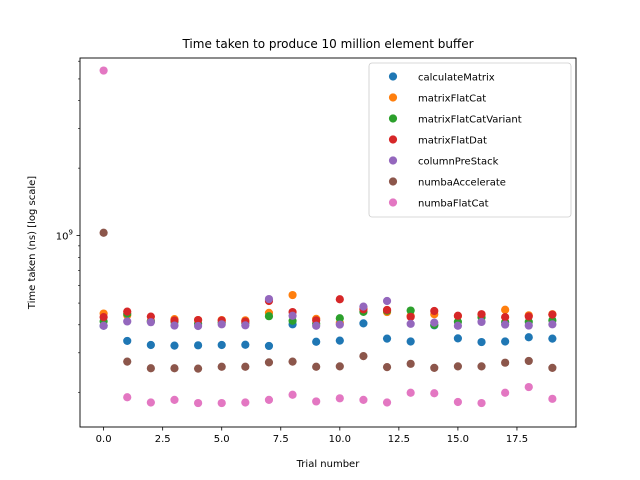 The image size is (640, 480). What do you see at coordinates (399, 439) in the screenshot?
I see `x-tick-label: 12.5` at bounding box center [399, 439].